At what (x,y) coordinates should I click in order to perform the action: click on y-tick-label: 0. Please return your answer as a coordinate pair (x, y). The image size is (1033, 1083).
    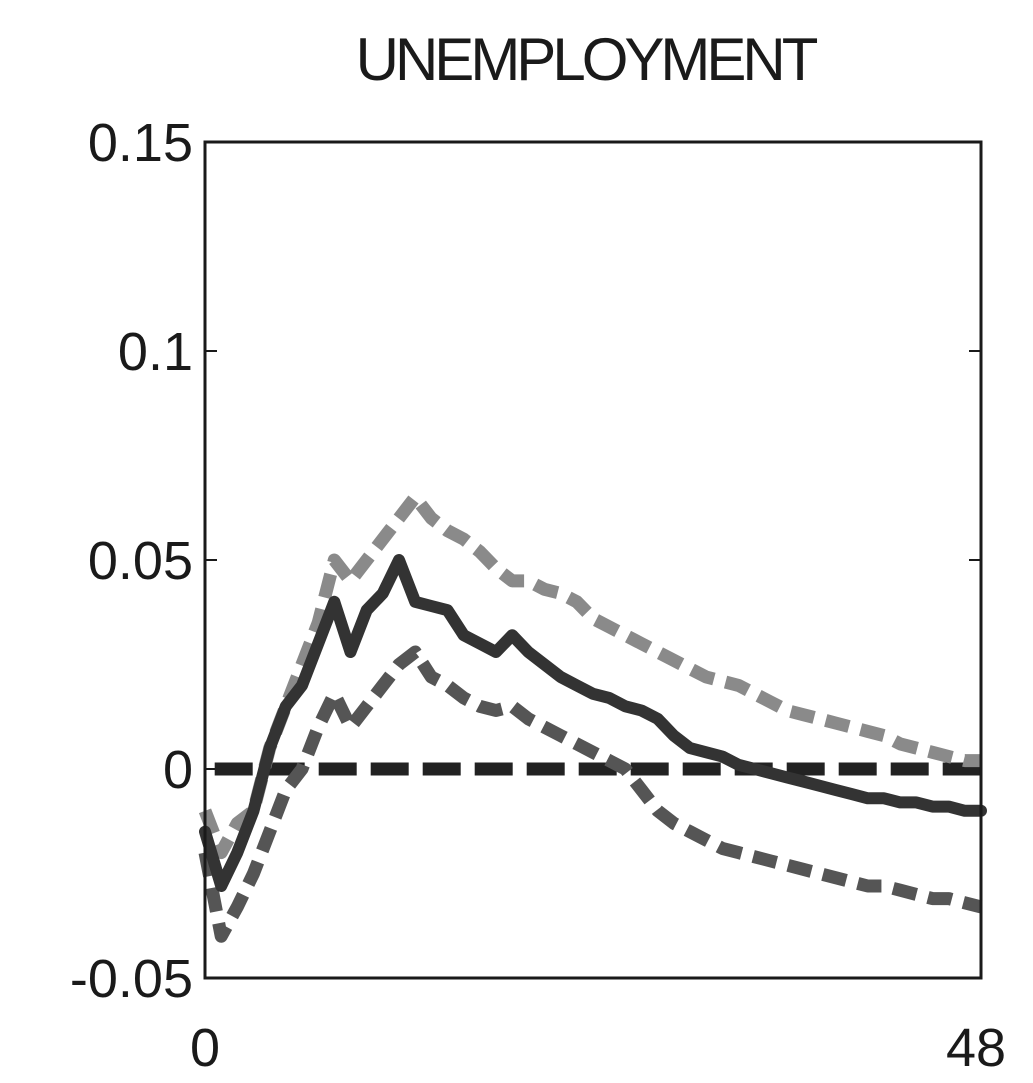
    Looking at the image, I should click on (178, 770).